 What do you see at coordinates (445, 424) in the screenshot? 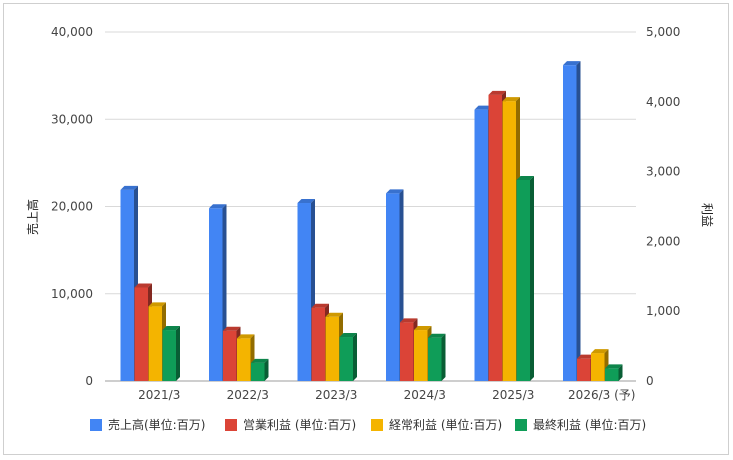
I see `legend-label: 経常利益 (単位:百万)` at bounding box center [445, 424].